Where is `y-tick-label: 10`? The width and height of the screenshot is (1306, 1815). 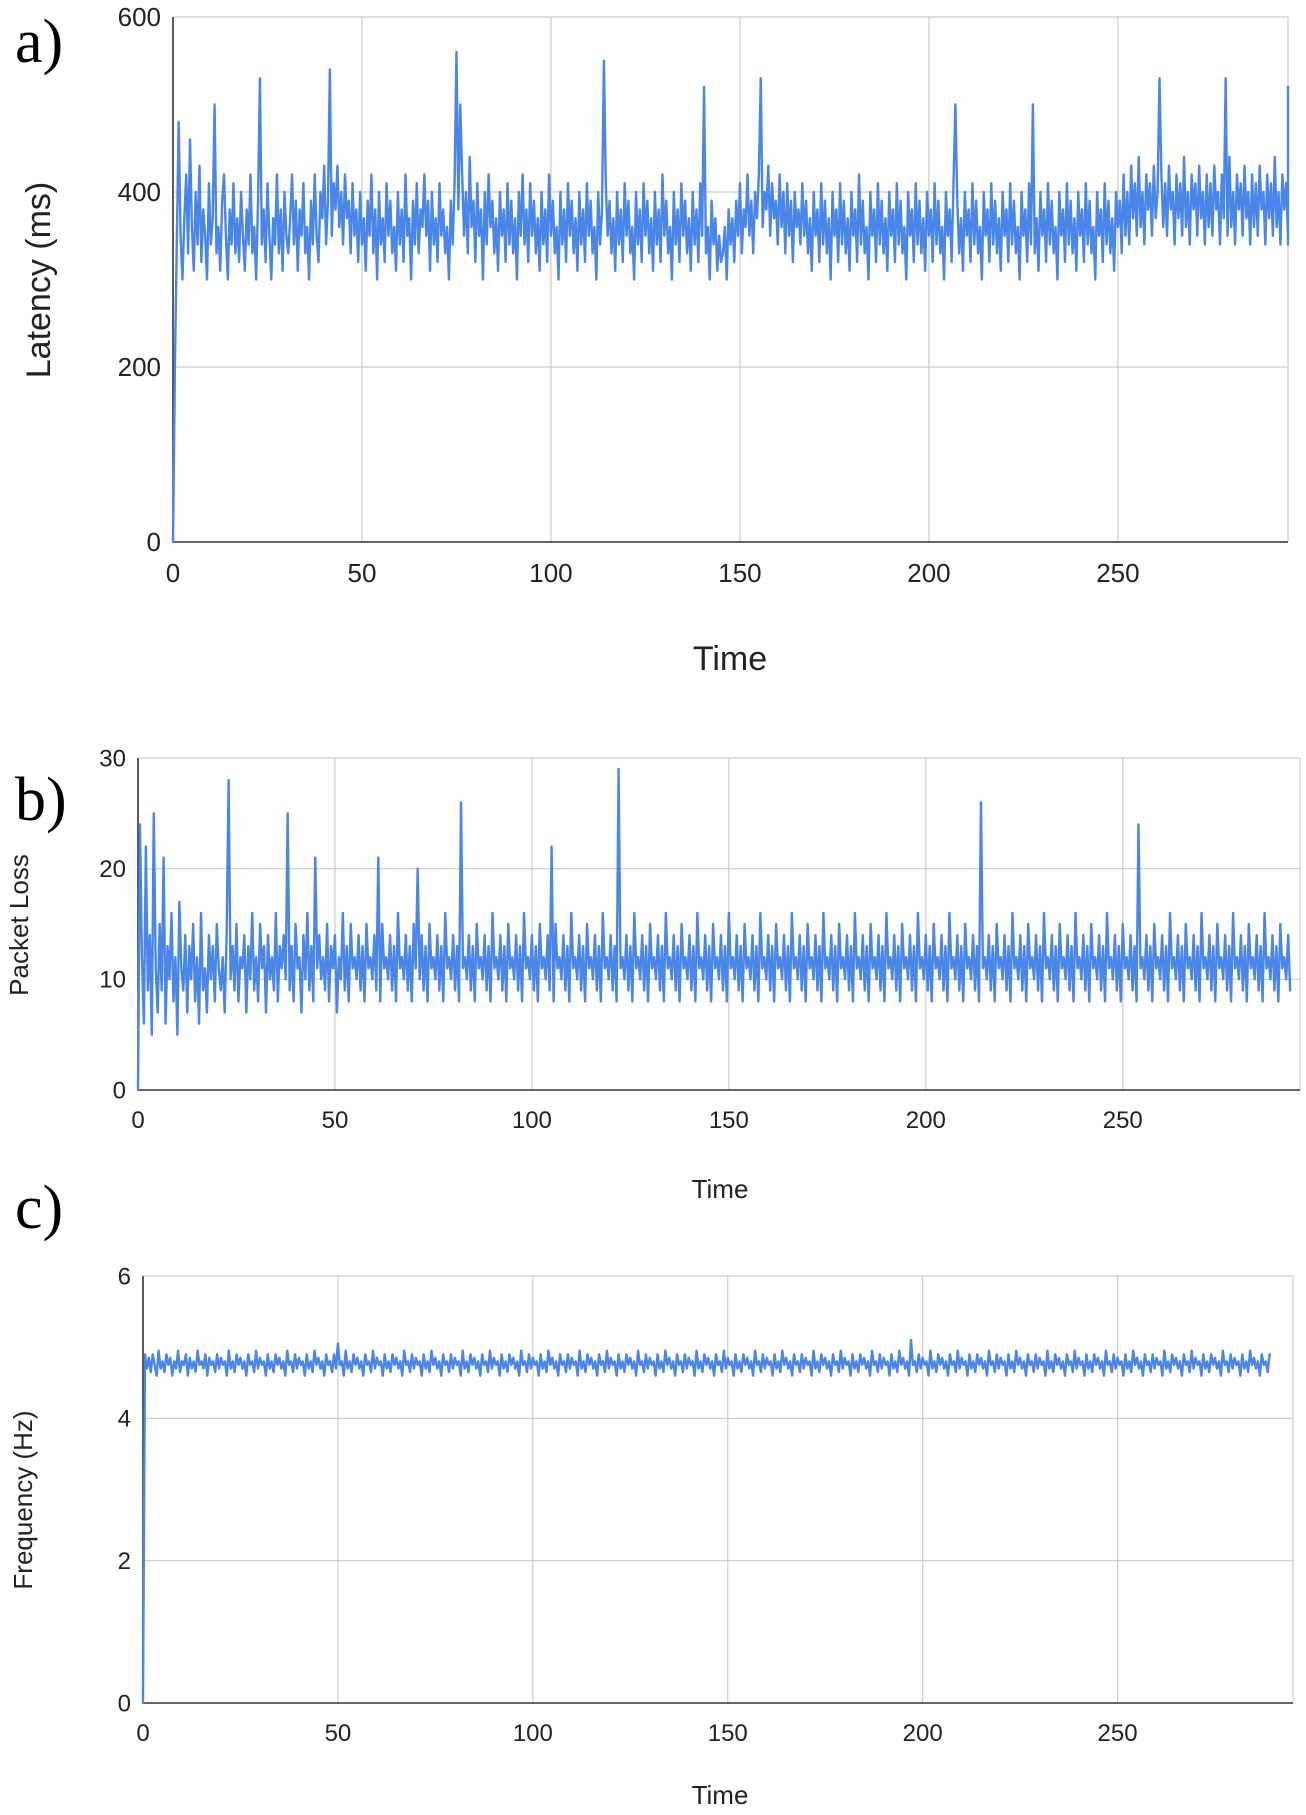 y-tick-label: 10 is located at coordinates (112, 980).